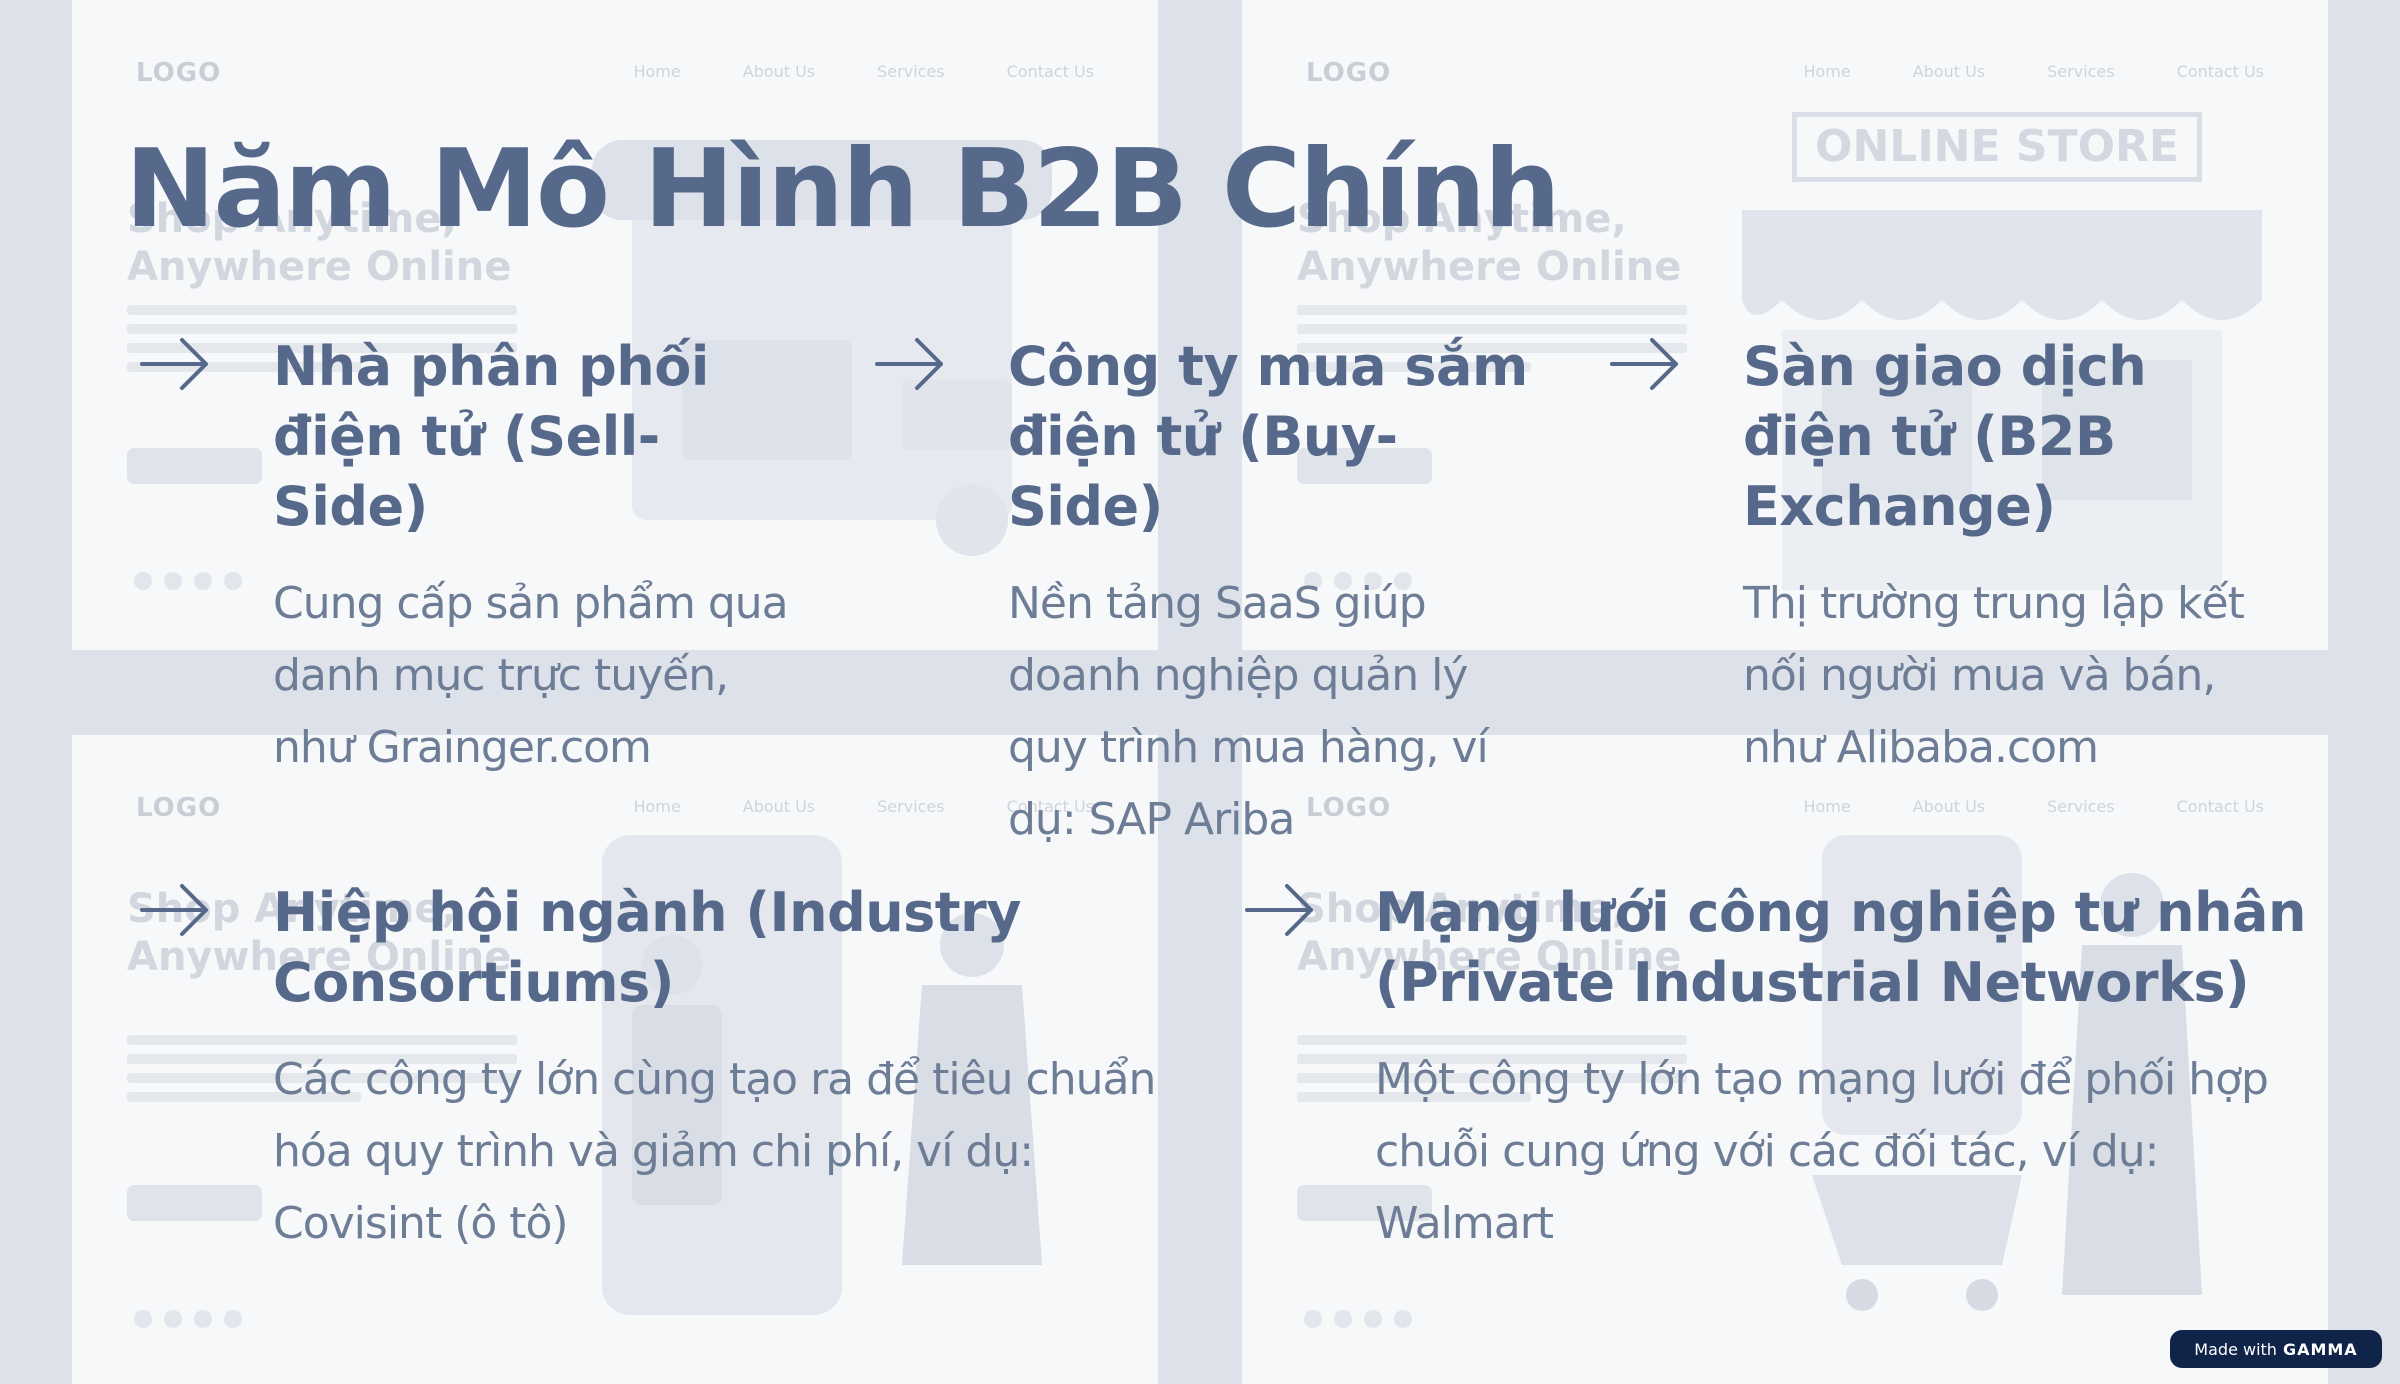 Image resolution: width=2400 pixels, height=1384 pixels. What do you see at coordinates (2235, 1349) in the screenshot?
I see `badge-prefix: Made with` at bounding box center [2235, 1349].